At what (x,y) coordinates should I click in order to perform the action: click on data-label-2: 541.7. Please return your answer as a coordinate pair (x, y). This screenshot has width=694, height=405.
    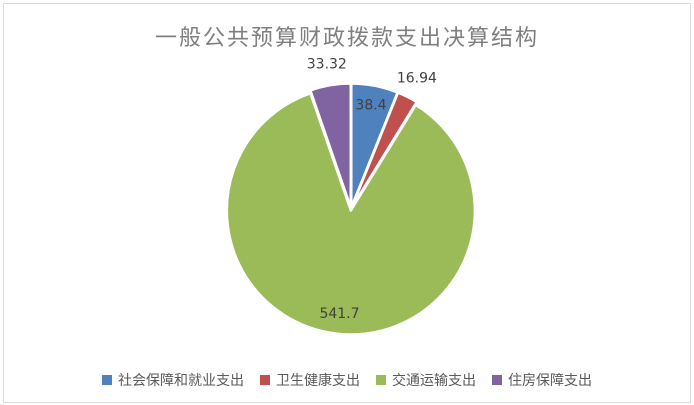
    Looking at the image, I should click on (339, 314).